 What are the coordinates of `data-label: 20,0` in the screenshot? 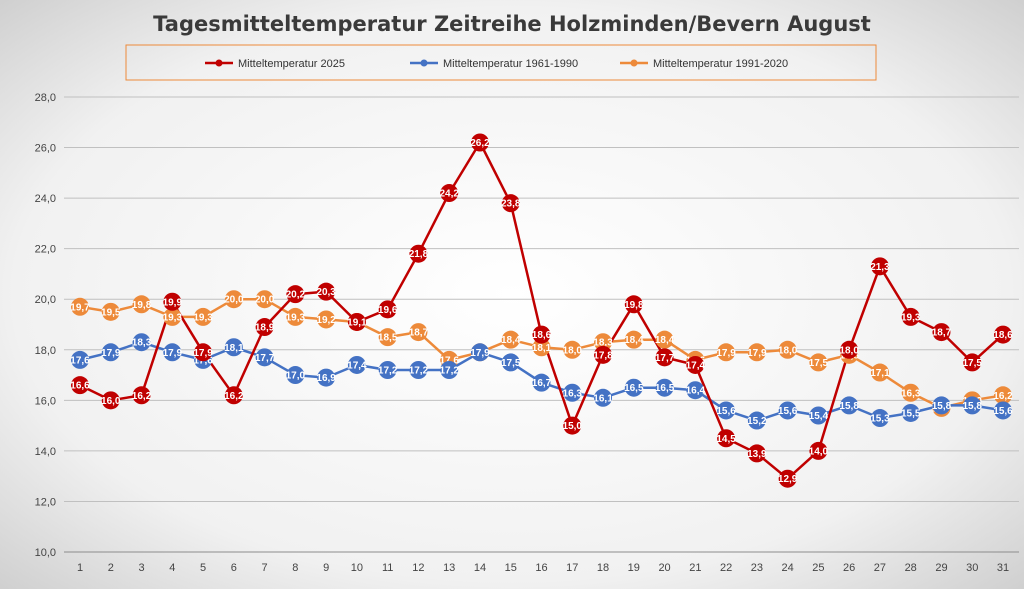 It's located at (265, 300).